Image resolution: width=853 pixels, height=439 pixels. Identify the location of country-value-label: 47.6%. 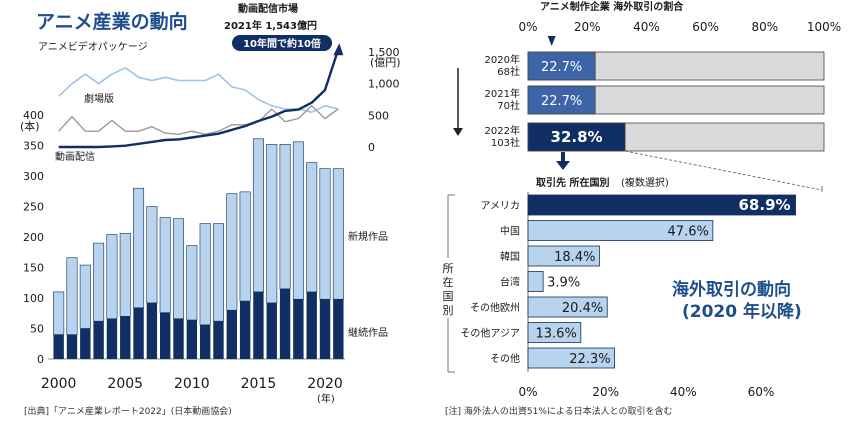
(688, 232).